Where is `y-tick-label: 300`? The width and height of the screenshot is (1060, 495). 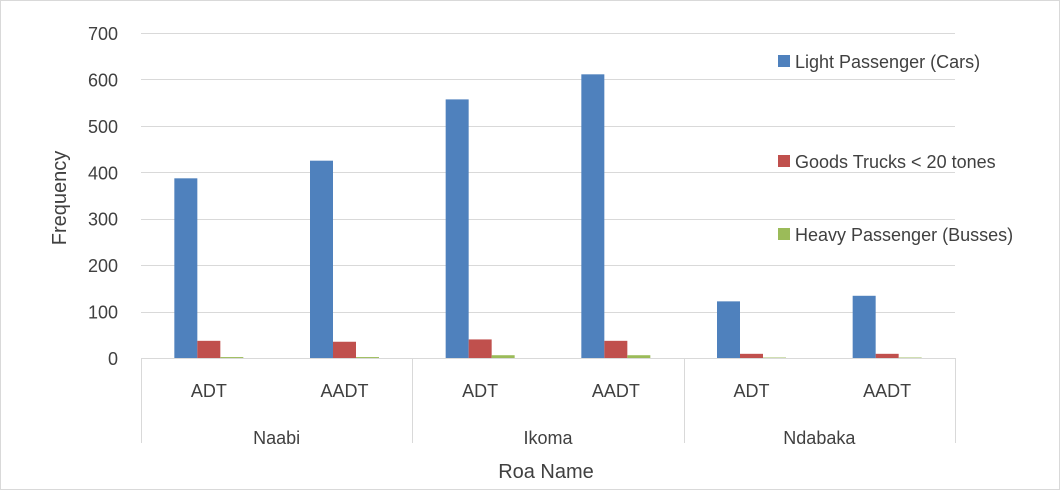 y-tick-label: 300 is located at coordinates (103, 220).